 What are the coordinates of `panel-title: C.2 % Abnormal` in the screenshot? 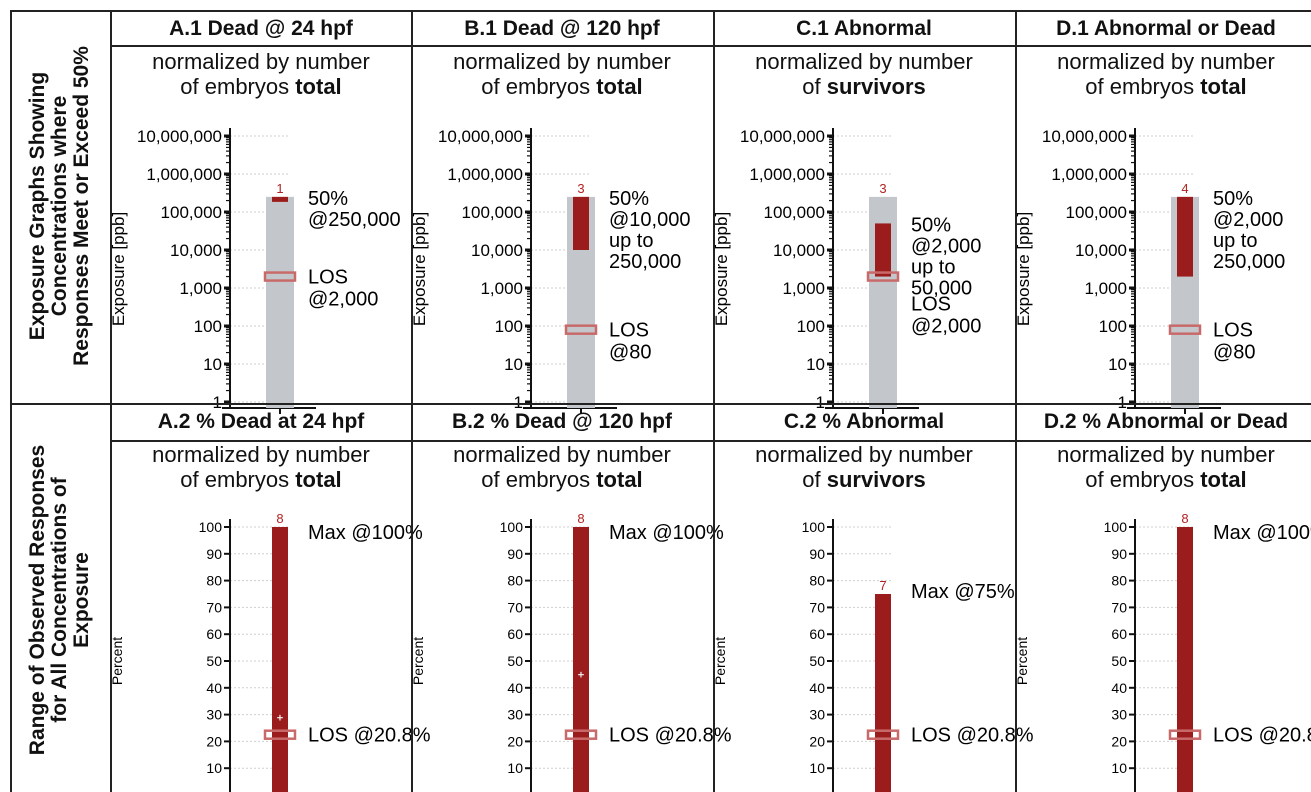 It's located at (864, 421).